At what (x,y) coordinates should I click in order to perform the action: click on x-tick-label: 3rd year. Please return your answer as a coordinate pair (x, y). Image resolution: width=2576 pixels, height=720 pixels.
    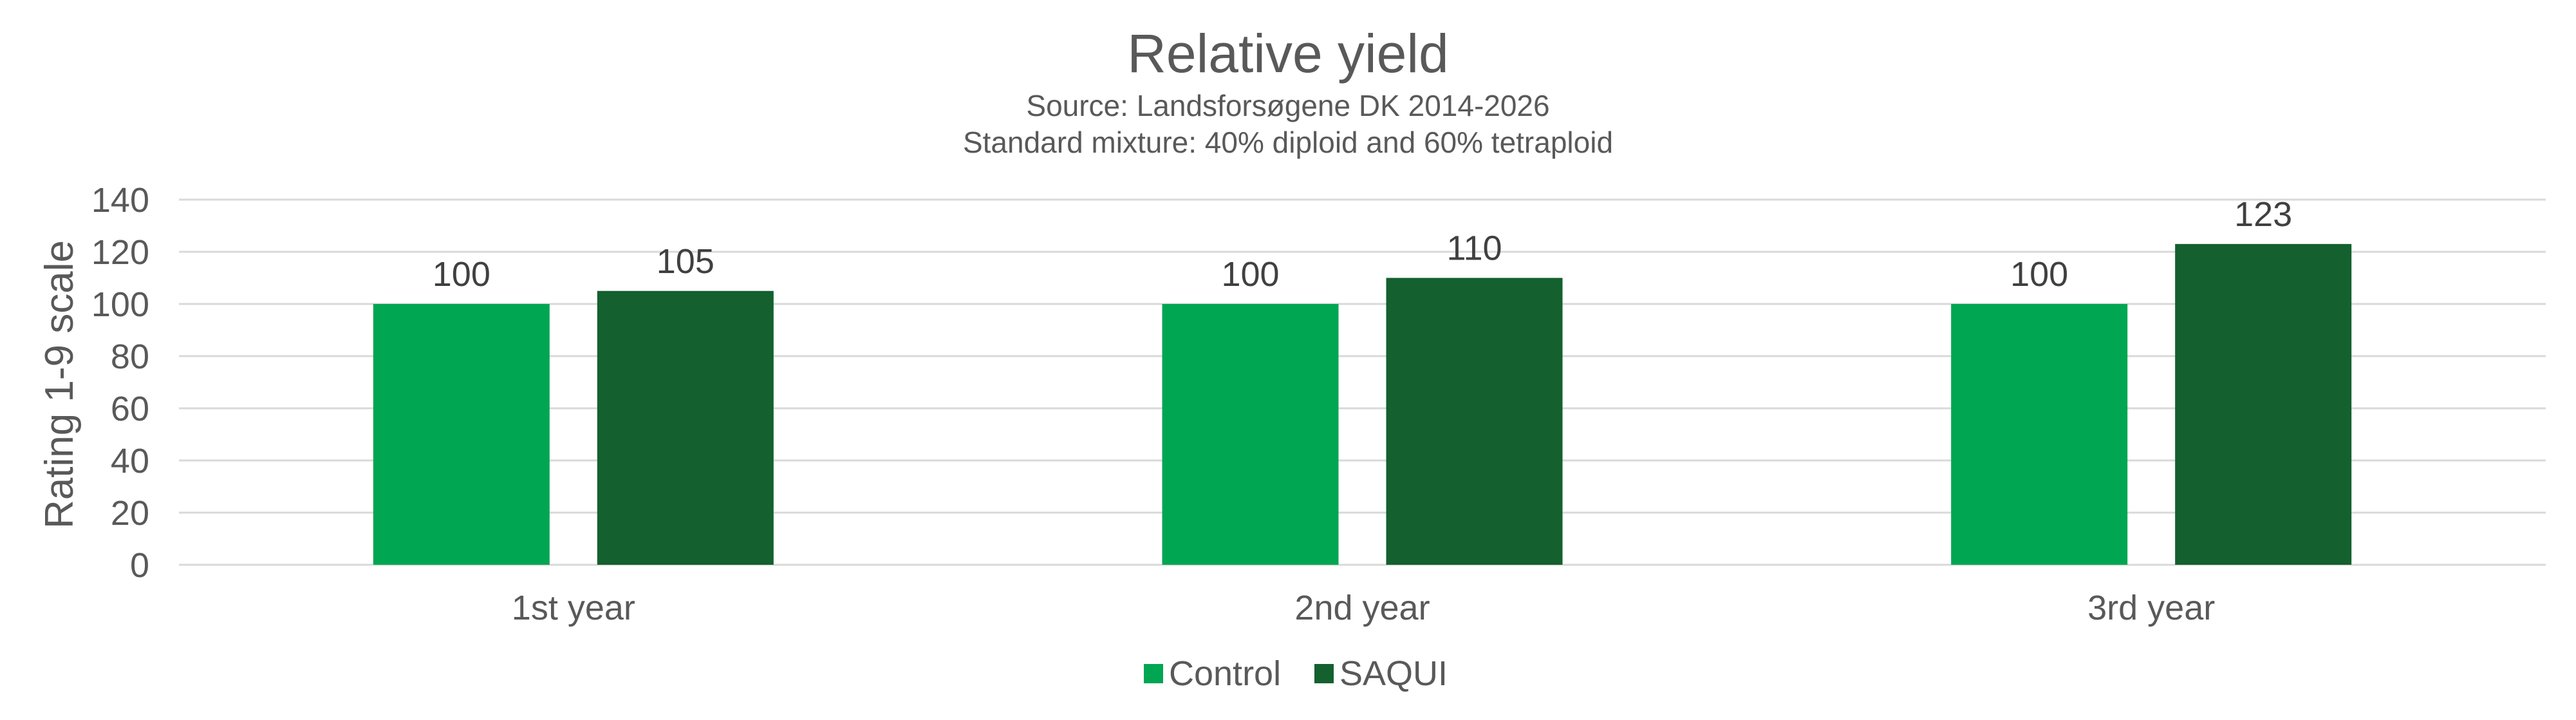
    Looking at the image, I should click on (2151, 608).